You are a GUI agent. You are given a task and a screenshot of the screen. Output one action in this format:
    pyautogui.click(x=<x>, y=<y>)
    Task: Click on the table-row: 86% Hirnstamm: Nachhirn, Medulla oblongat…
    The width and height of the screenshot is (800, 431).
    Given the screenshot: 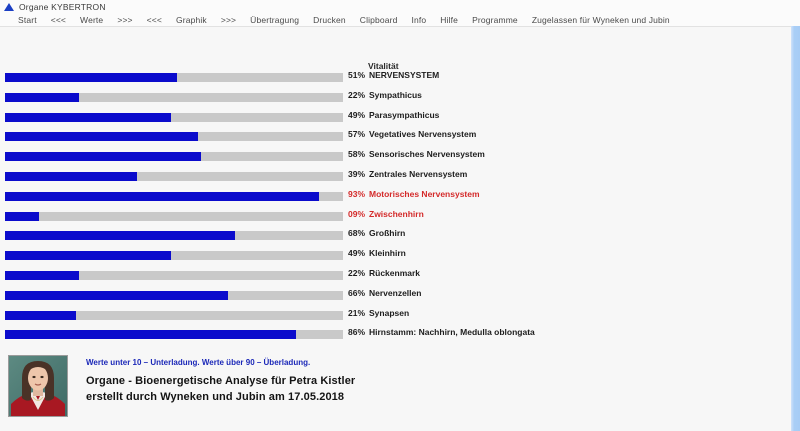 What is the action you would take?
    pyautogui.click(x=400, y=336)
    